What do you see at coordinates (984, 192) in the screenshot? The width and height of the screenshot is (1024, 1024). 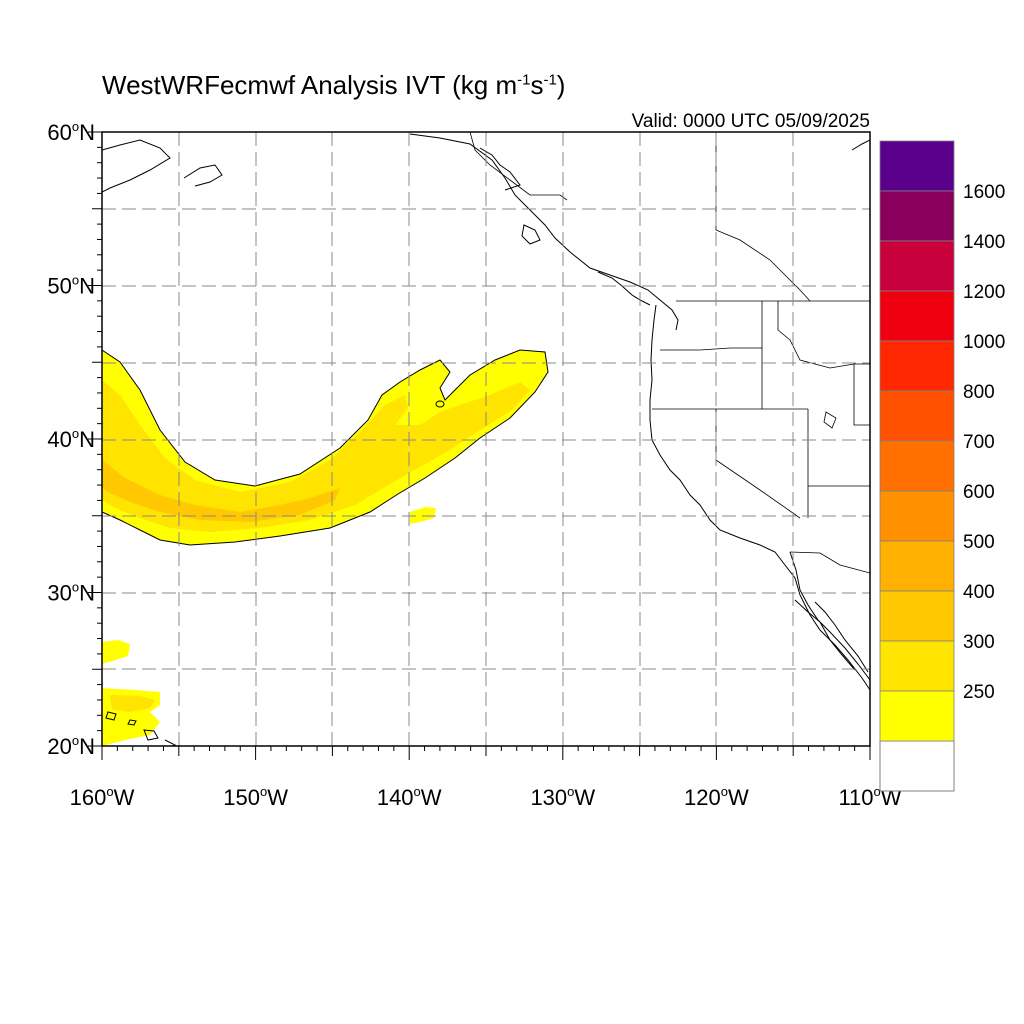 I see `colorbar-label-1600: 1600` at bounding box center [984, 192].